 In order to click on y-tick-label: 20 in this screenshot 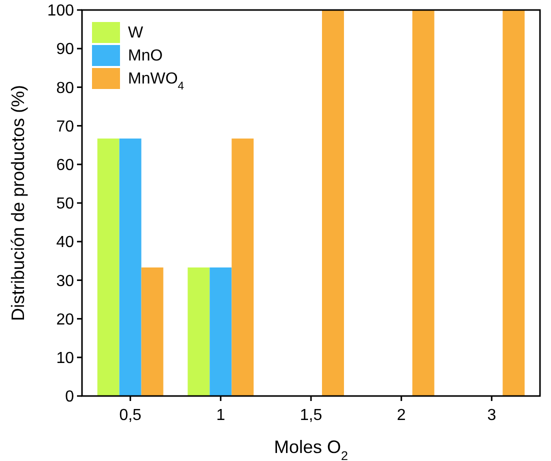, I will do `click(65, 319)`.